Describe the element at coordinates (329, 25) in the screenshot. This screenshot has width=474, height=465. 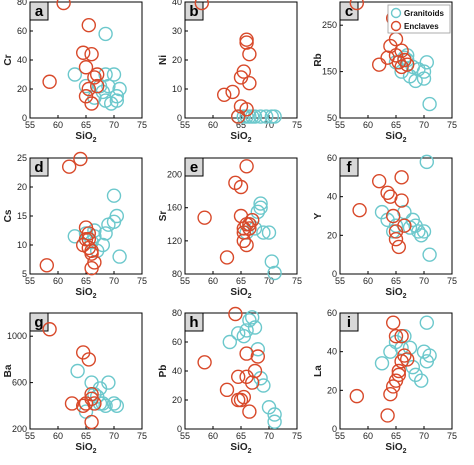
I see `y-tick-label: 250` at that location.